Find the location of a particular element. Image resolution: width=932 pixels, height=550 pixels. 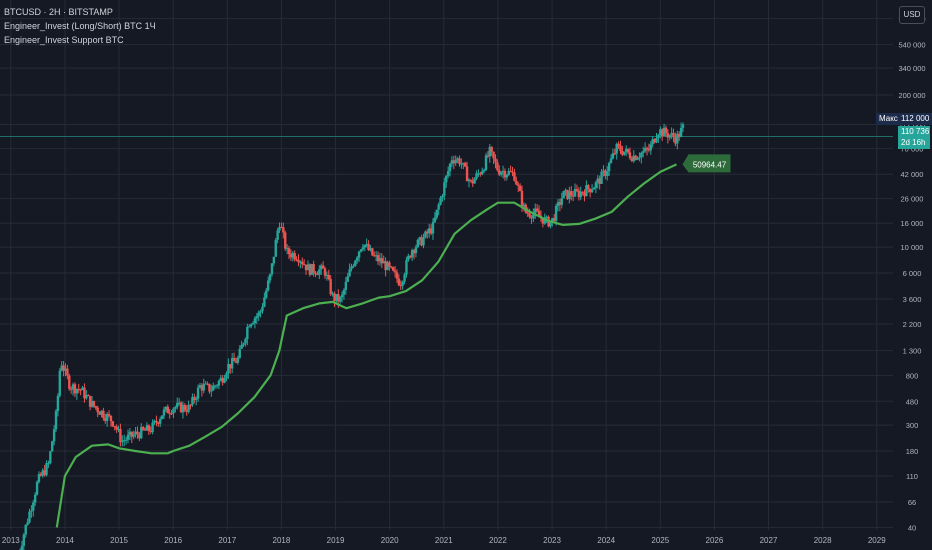

support-tag-label: 50964.47 is located at coordinates (710, 164).